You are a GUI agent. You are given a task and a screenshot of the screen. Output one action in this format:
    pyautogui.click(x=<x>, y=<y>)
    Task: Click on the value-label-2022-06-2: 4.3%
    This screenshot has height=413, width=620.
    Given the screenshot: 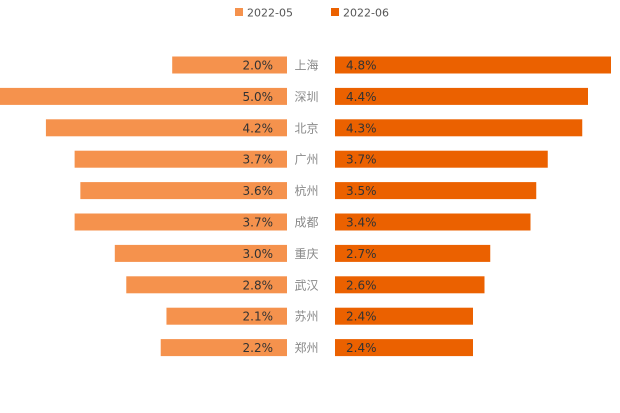 What is the action you would take?
    pyautogui.click(x=361, y=128)
    